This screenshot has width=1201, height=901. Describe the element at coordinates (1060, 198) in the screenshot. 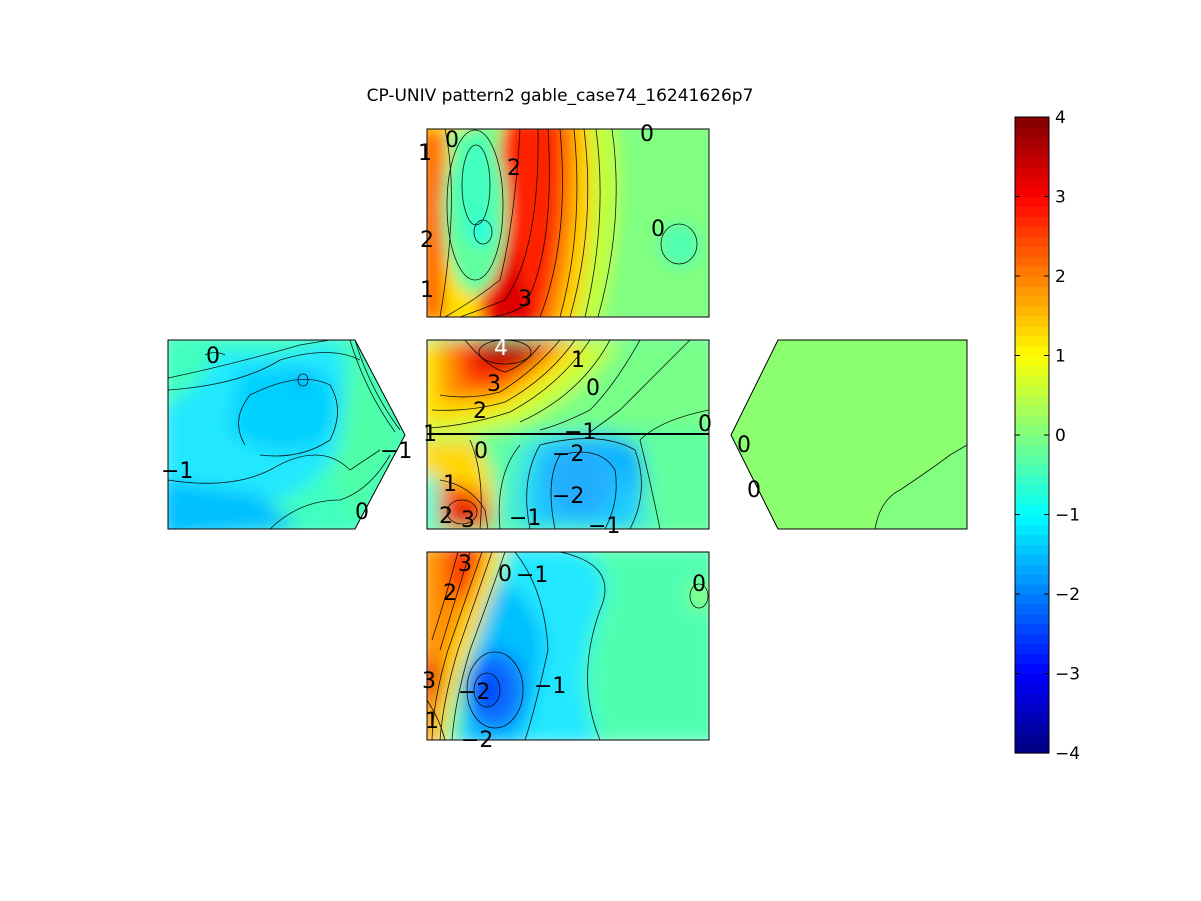

I see `colorbar-tick-label: 3` at that location.